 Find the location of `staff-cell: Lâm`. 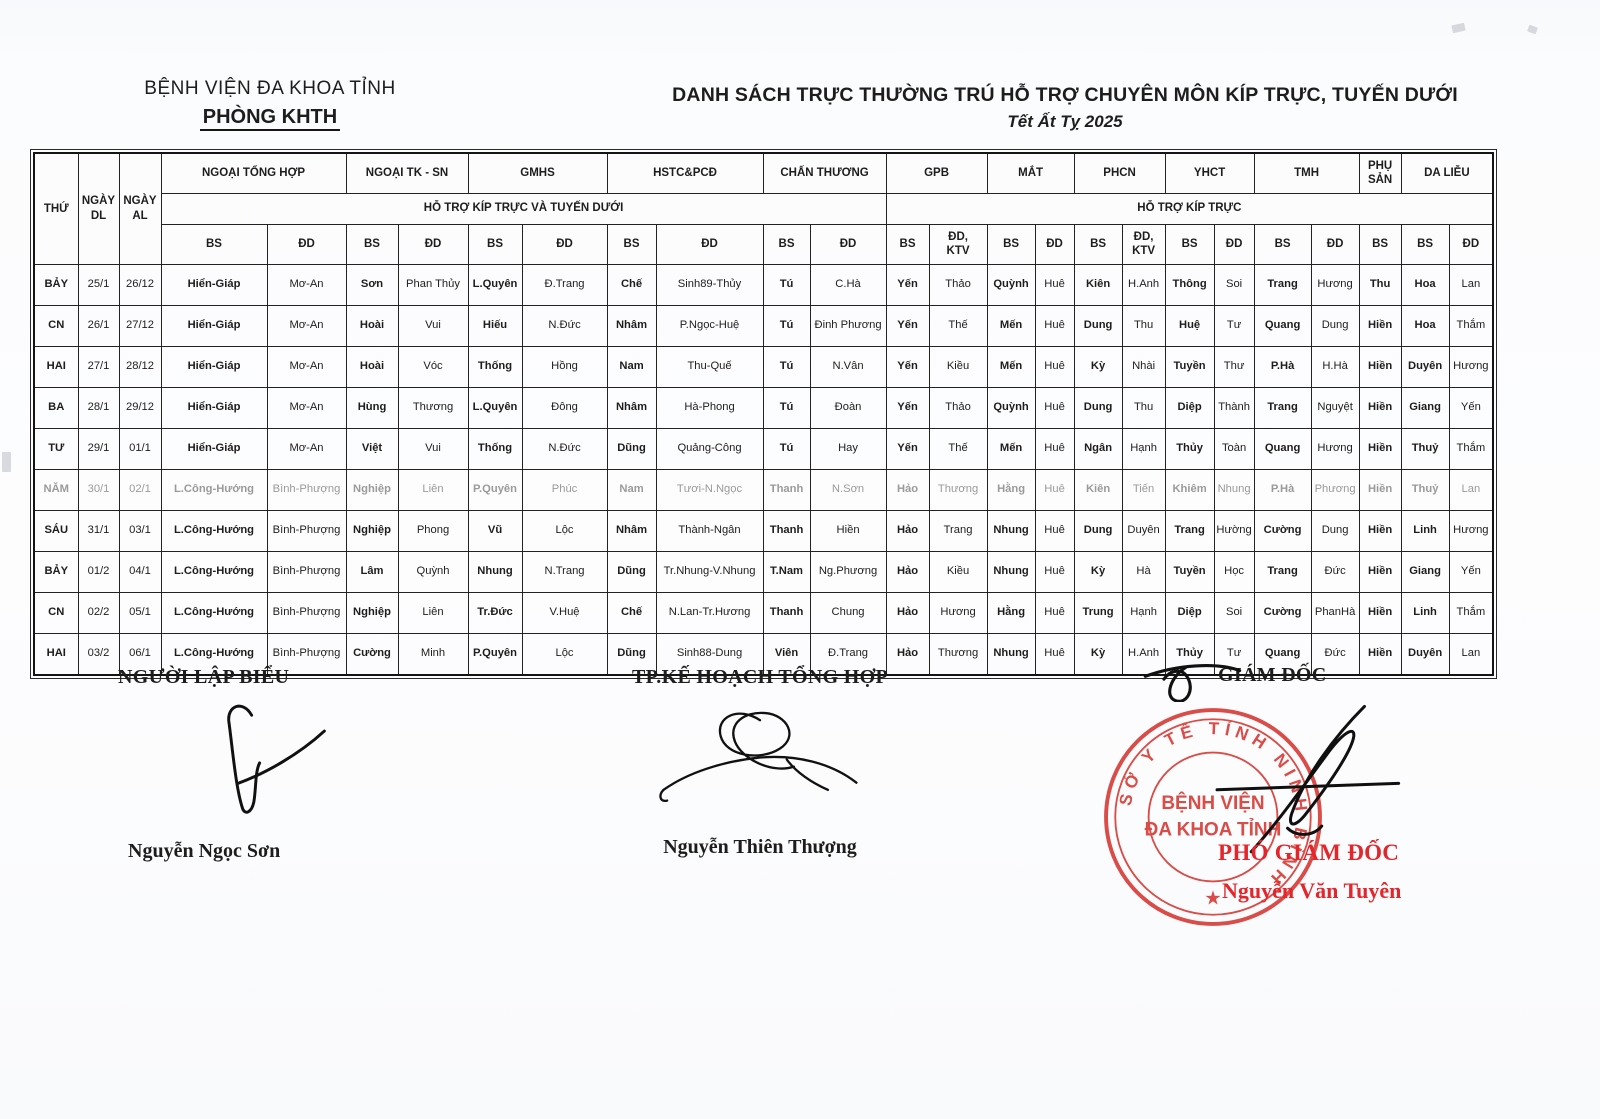

staff-cell: Lâm is located at coordinates (372, 571).